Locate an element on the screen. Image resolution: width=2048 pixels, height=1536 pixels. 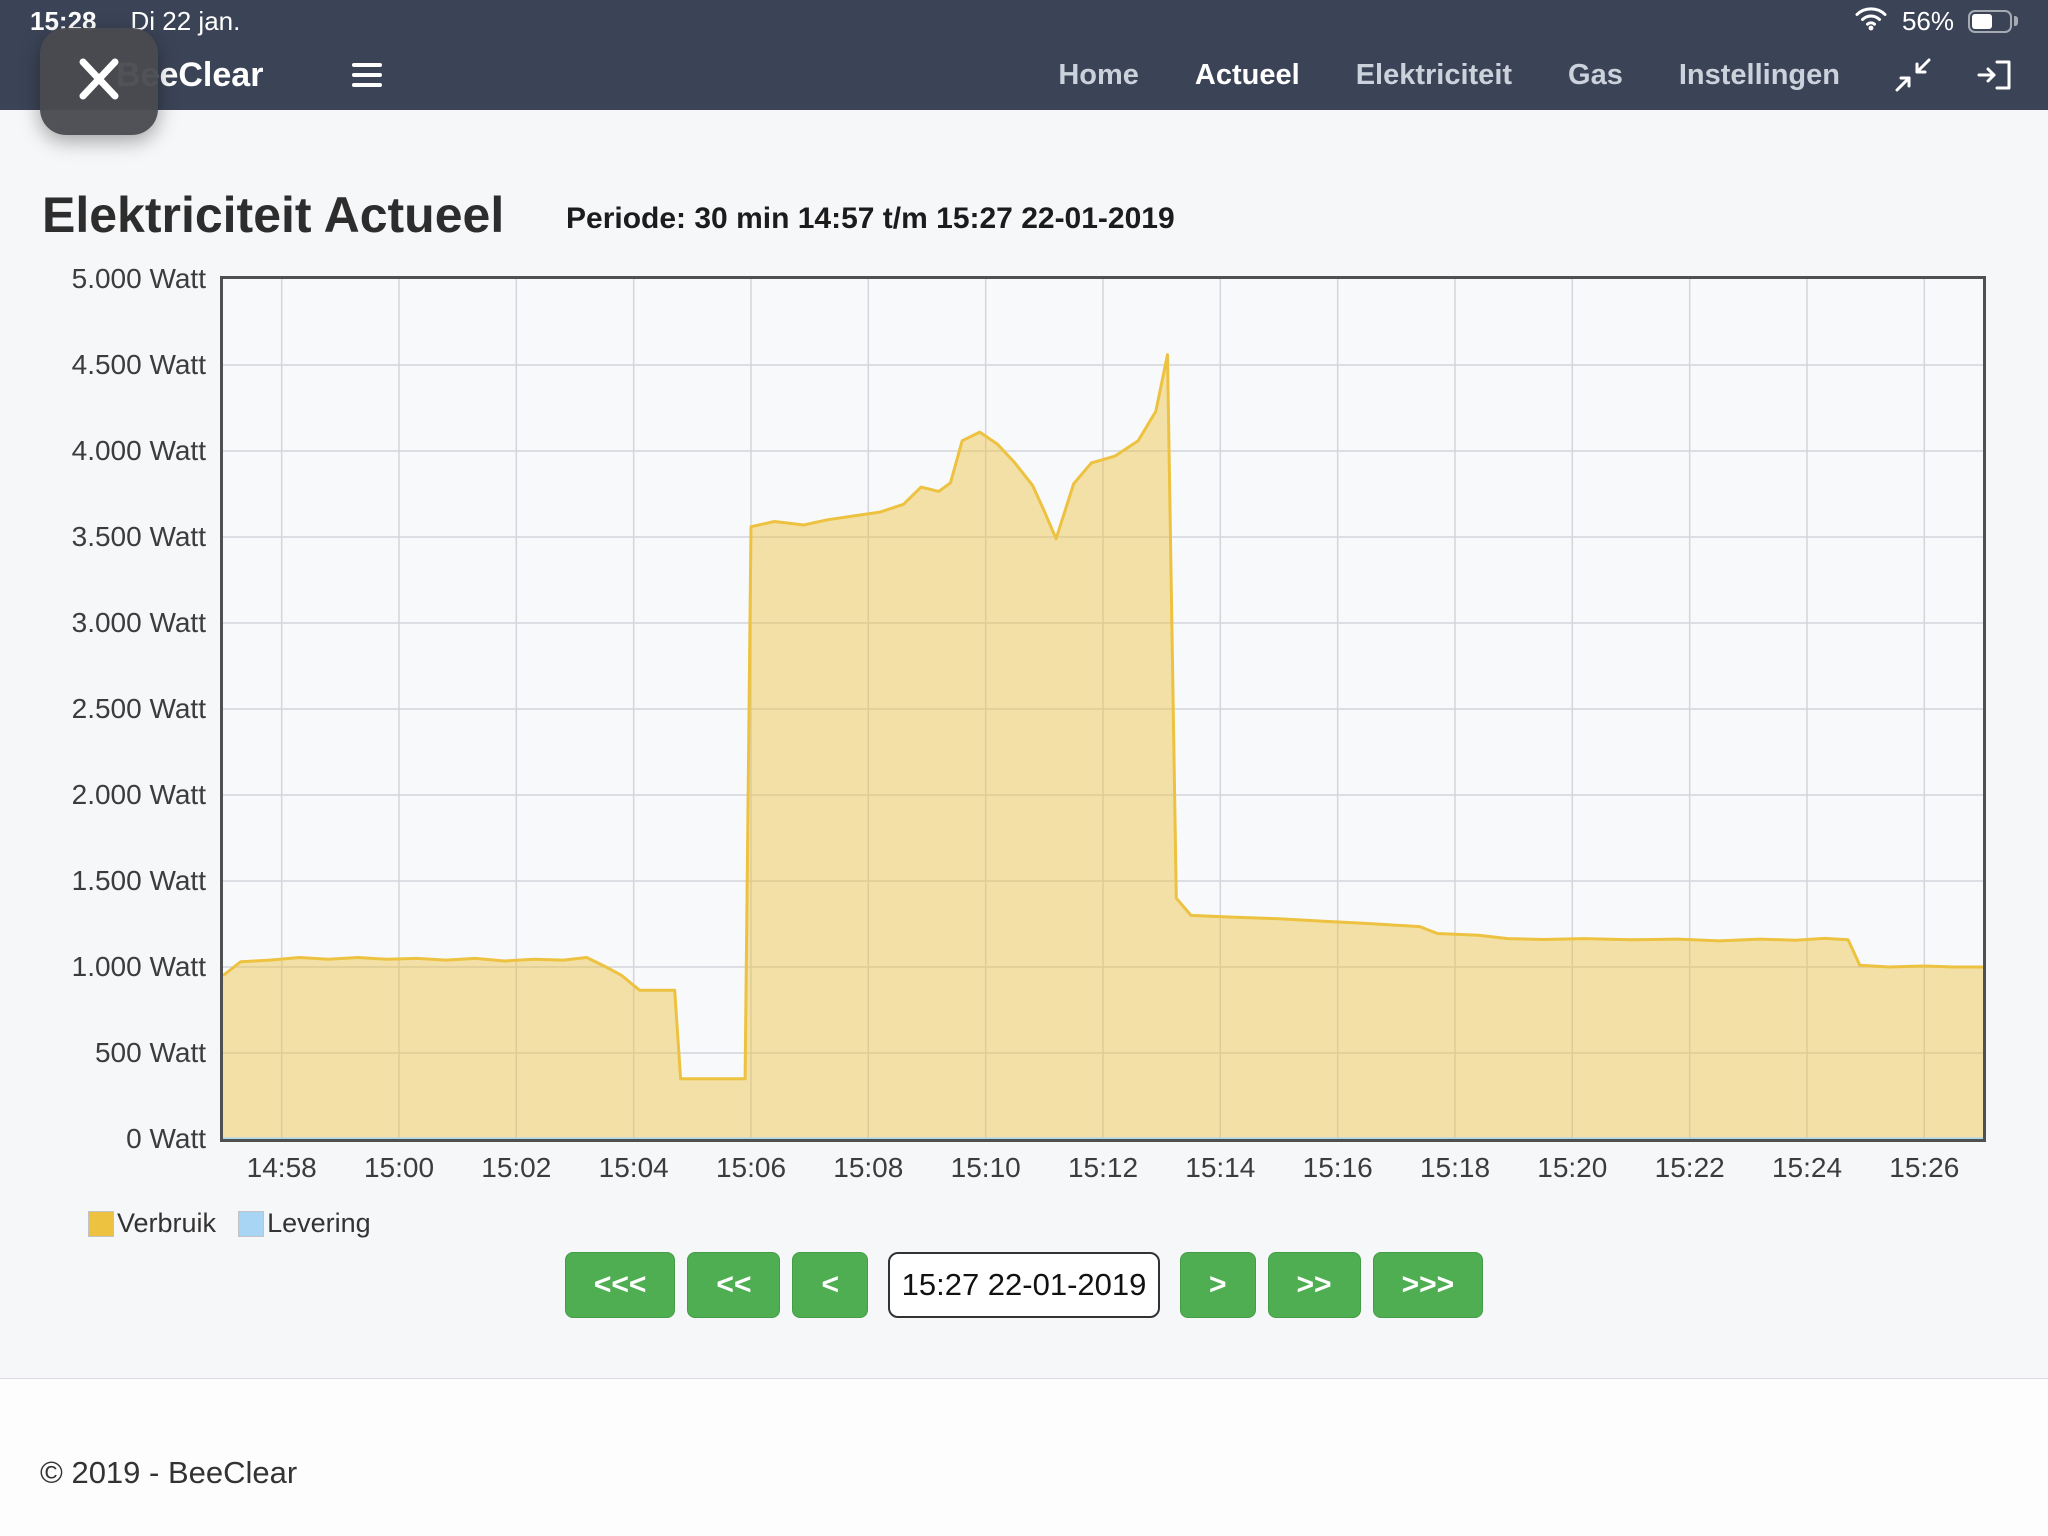
wifi-icon is located at coordinates (1871, 21).